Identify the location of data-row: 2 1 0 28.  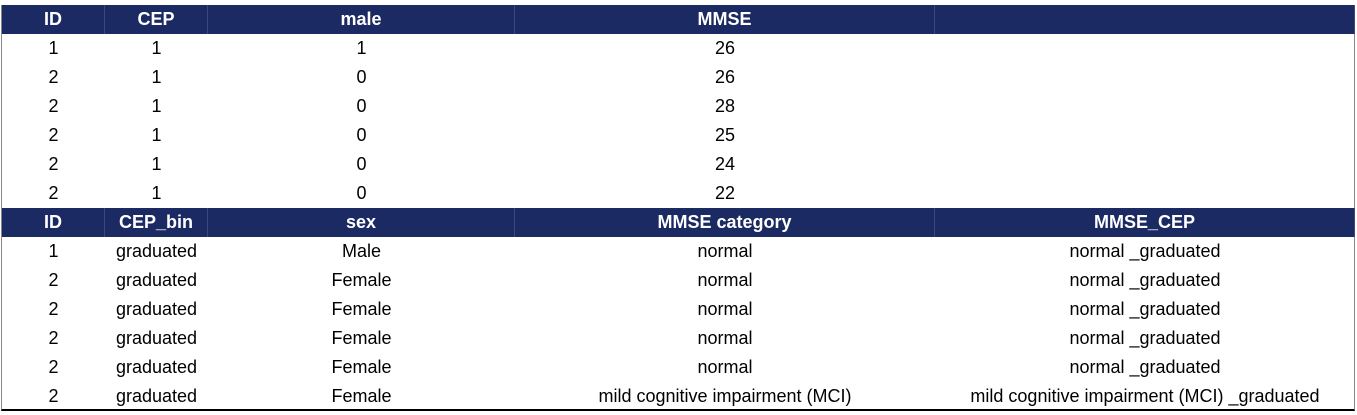
(678, 106).